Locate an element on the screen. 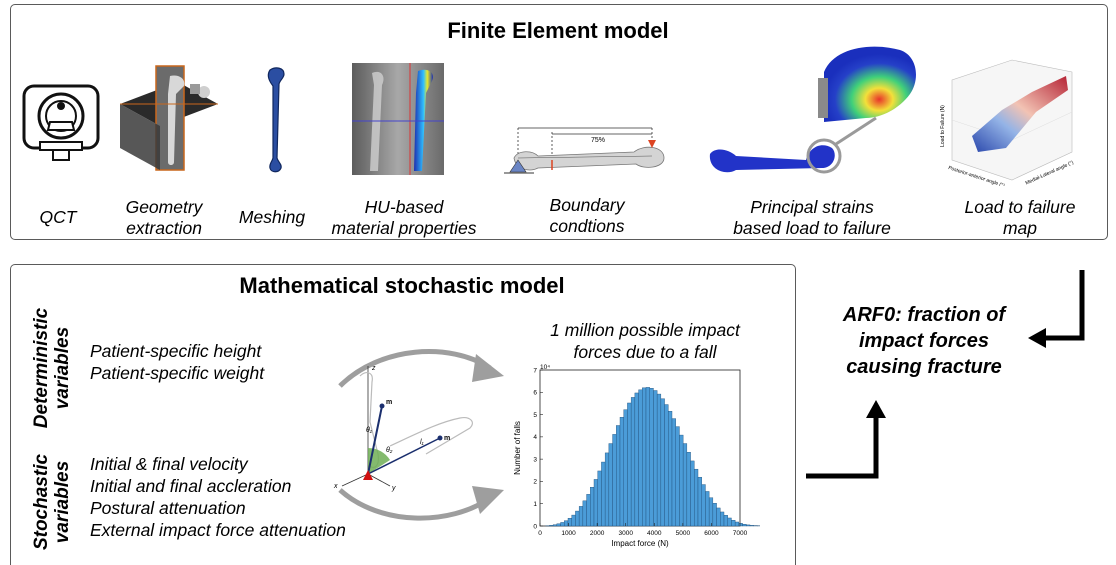 The image size is (1116, 565). y-axis-label: y is located at coordinates (393, 488).